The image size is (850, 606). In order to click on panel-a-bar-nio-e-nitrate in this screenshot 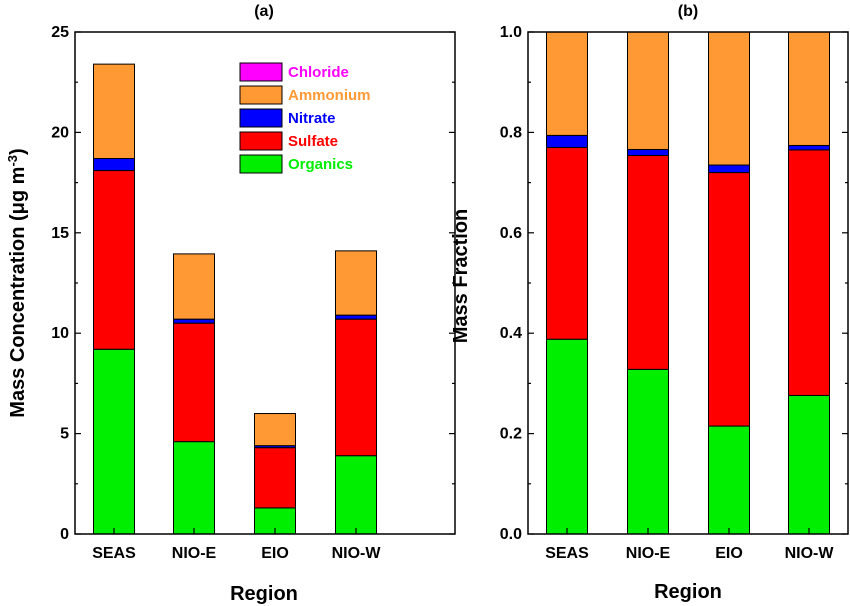, I will do `click(194, 321)`.